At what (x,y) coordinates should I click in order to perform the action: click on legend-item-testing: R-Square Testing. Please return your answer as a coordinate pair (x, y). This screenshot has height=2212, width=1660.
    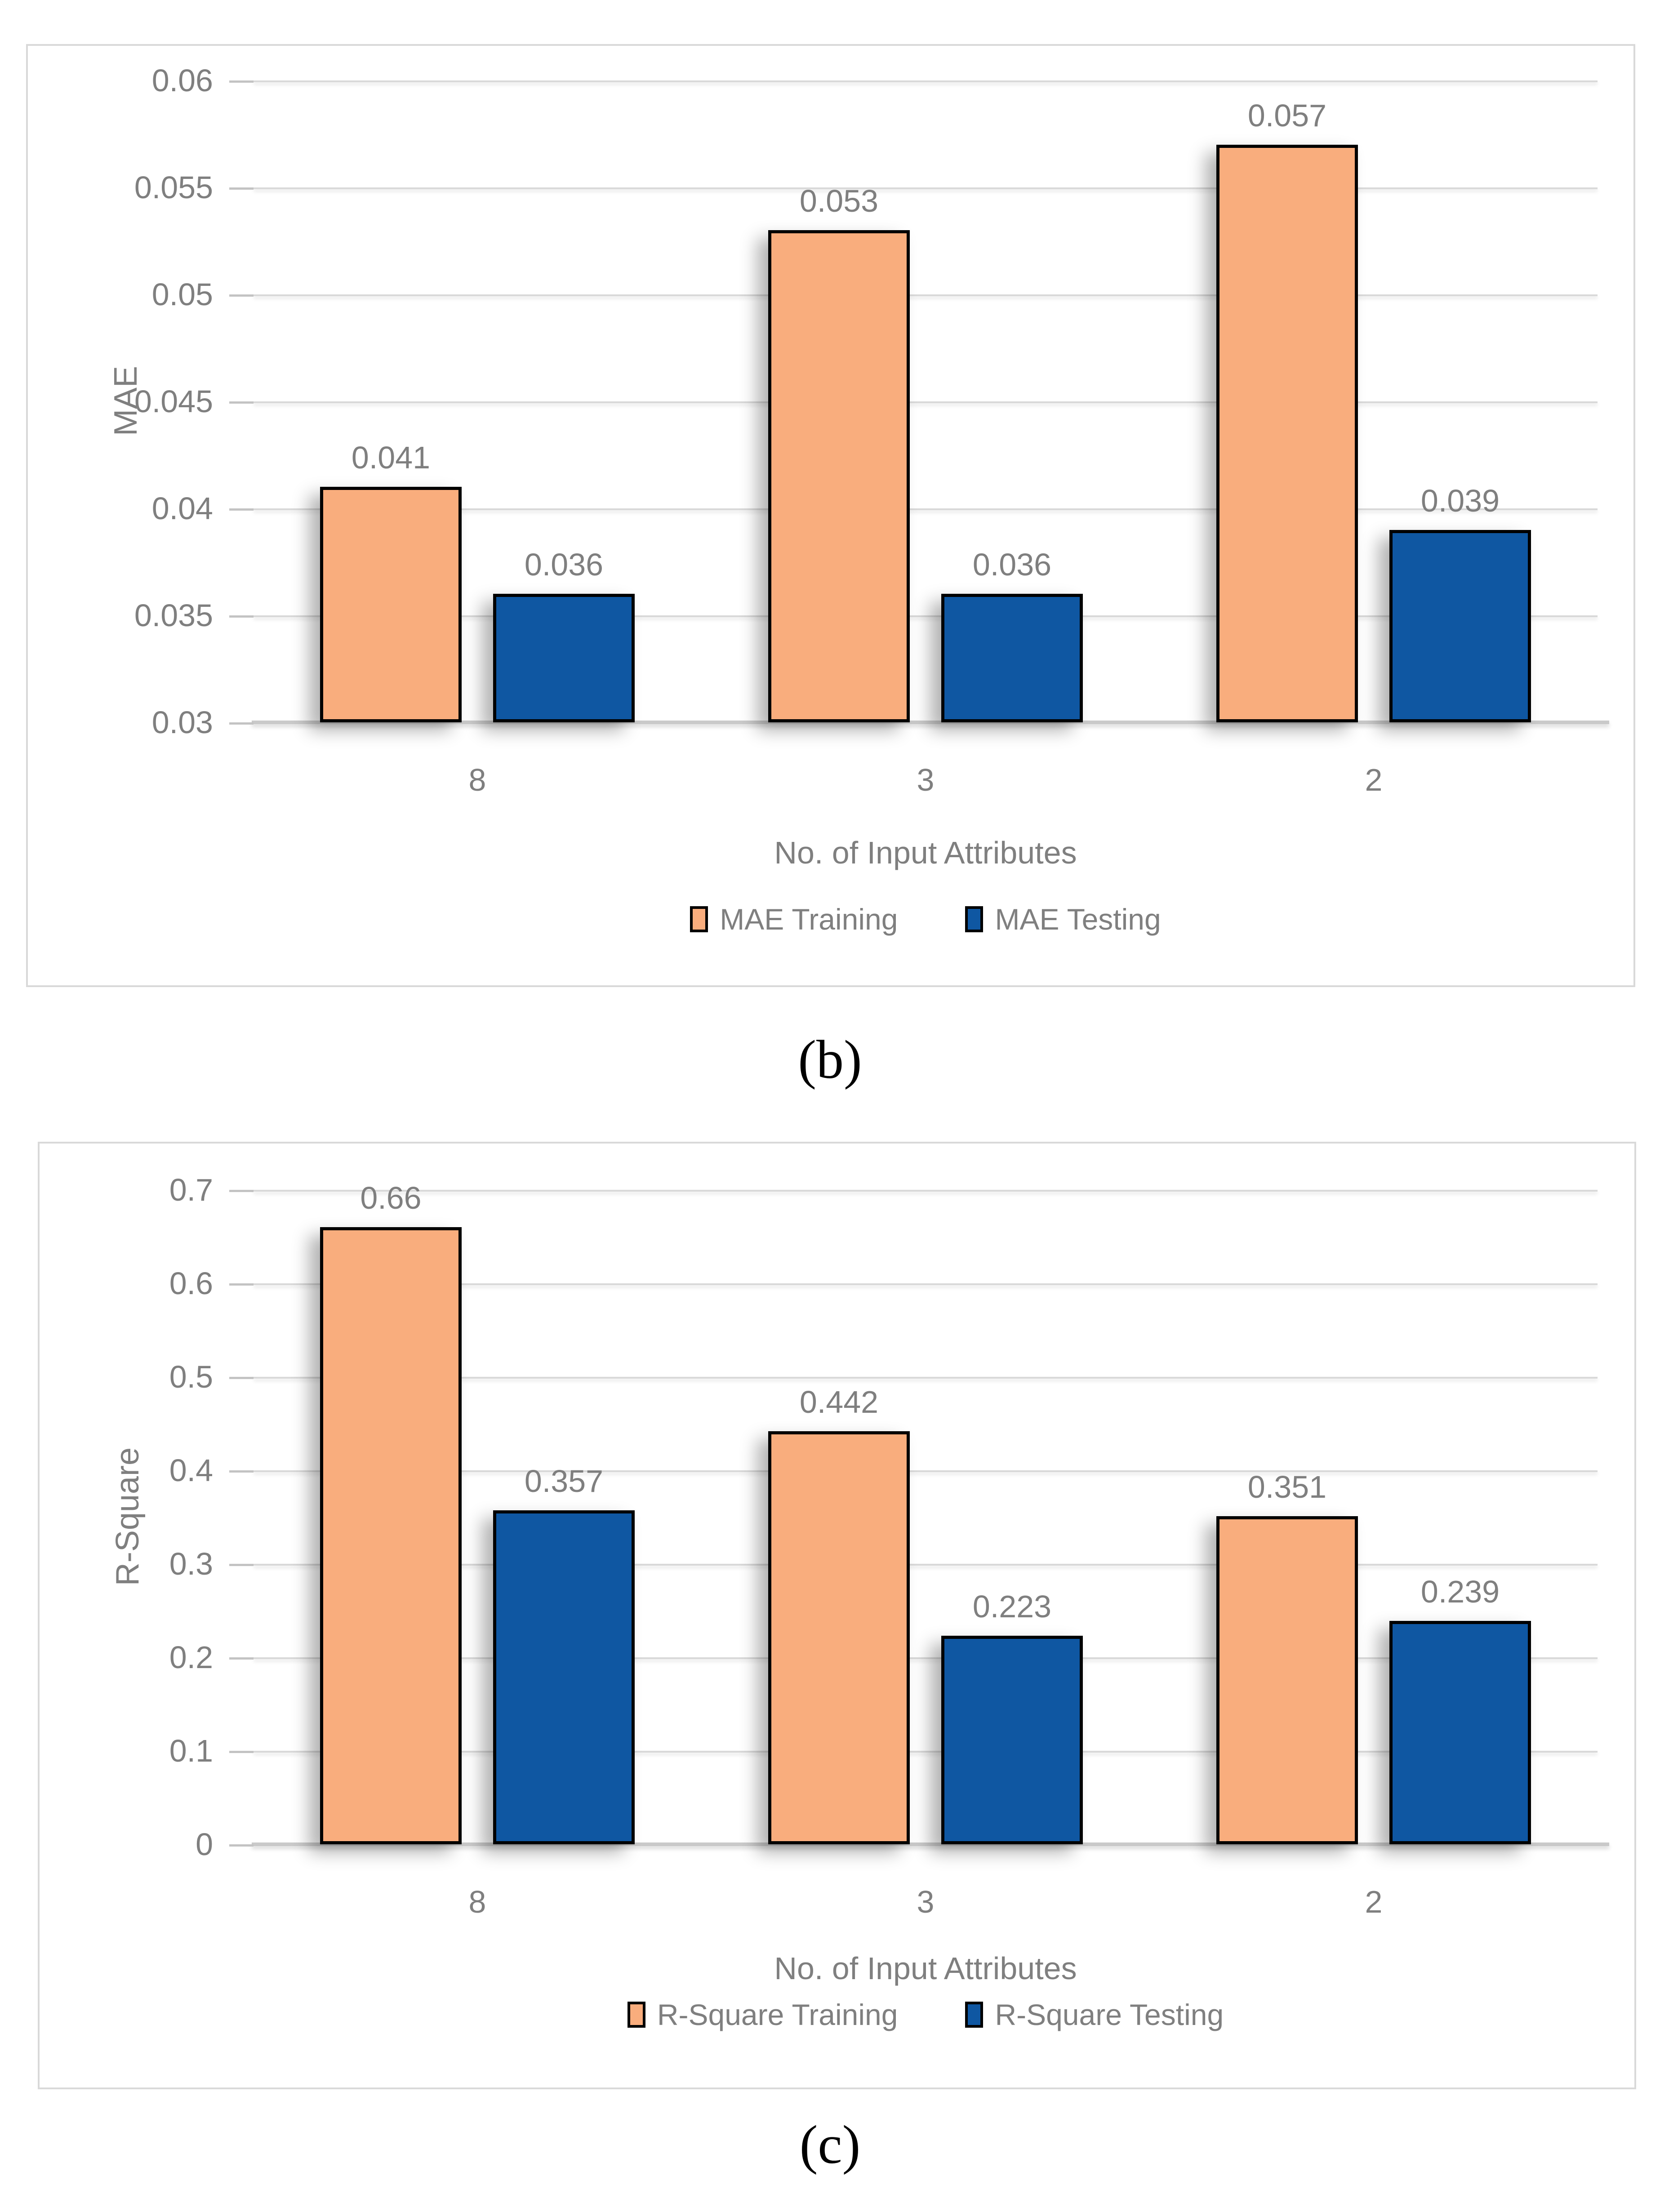
    Looking at the image, I should click on (1094, 2015).